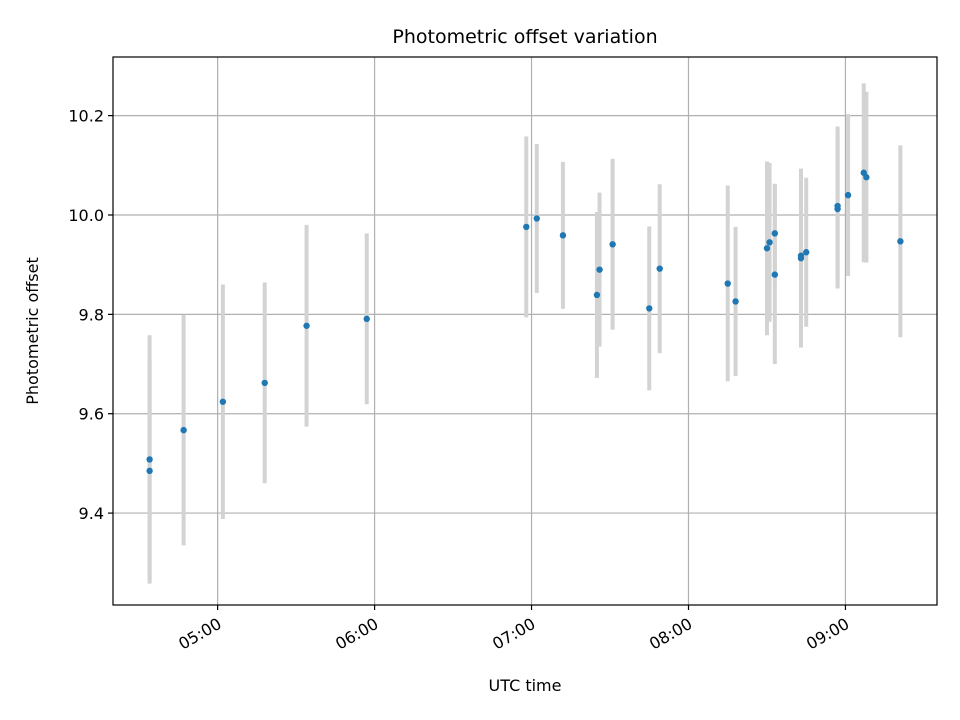 Image resolution: width=960 pixels, height=720 pixels. Describe the element at coordinates (525, 685) in the screenshot. I see `x-axis-label: UTC time` at that location.